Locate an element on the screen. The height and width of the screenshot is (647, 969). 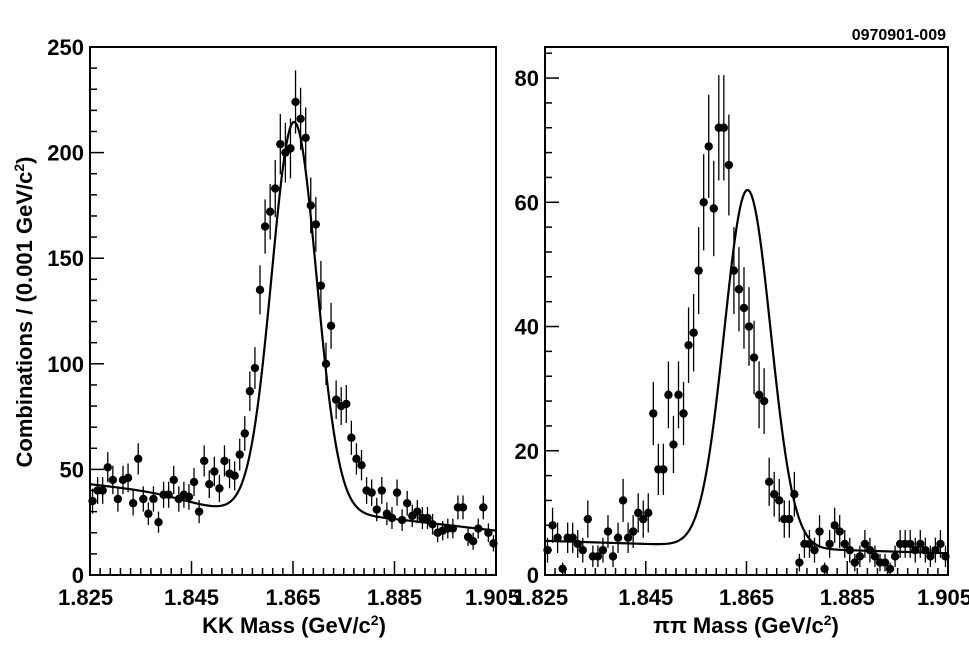
y-tick-label-kk: 250 is located at coordinates (65, 47).